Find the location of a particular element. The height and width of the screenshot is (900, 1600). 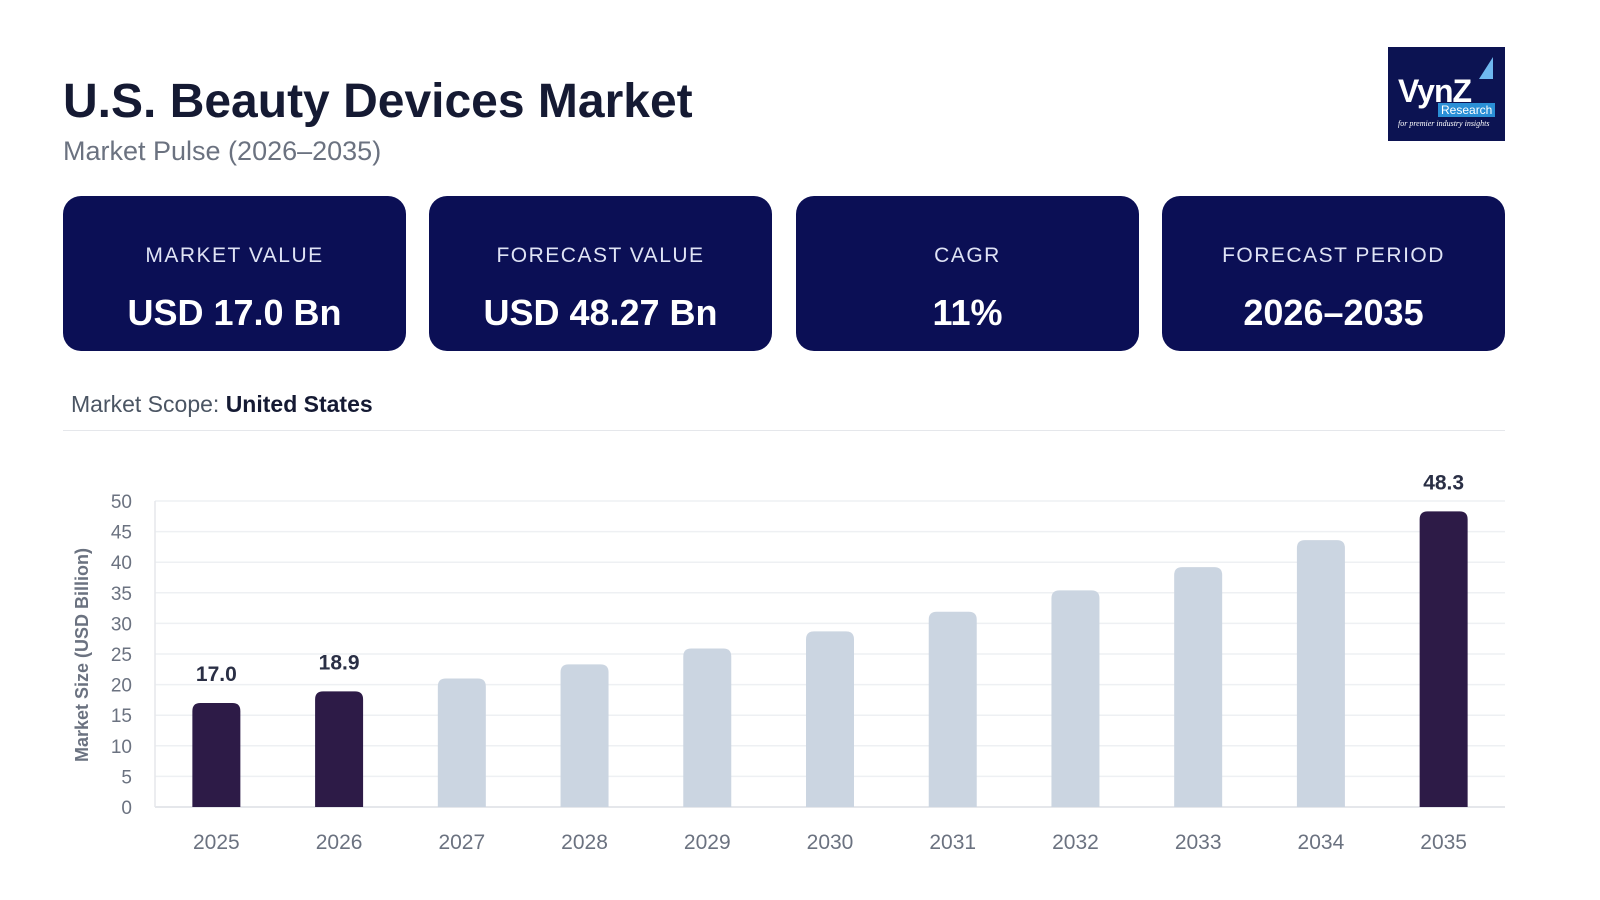

scope-value: United States is located at coordinates (299, 404).